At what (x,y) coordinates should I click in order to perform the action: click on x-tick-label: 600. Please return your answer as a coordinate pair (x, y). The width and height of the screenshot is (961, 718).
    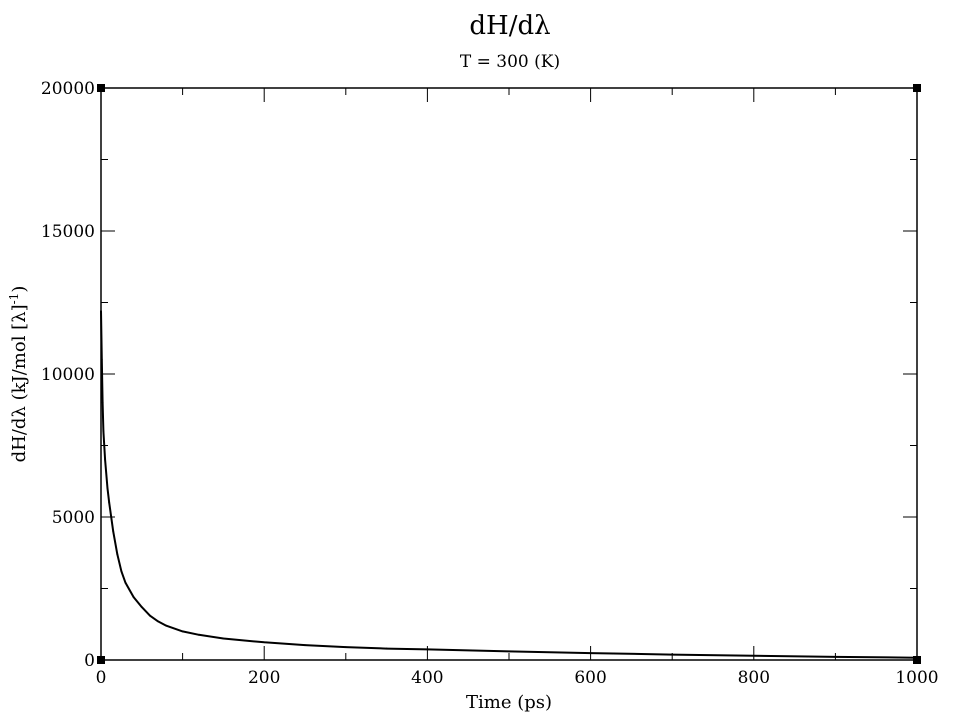
    Looking at the image, I should click on (590, 678).